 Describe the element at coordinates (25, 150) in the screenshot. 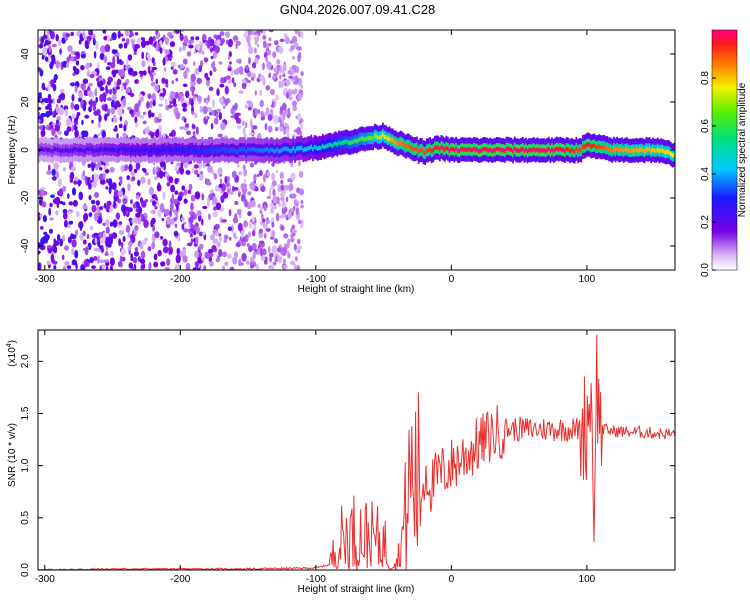

I see `y-tick-label: 0` at that location.